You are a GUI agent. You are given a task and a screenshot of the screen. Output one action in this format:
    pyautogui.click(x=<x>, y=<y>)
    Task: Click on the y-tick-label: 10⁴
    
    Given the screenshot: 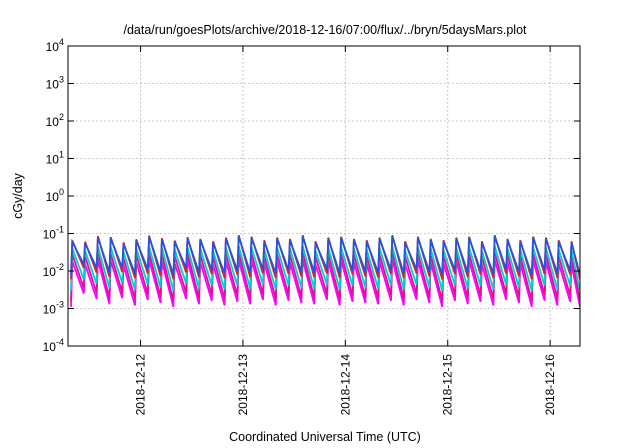 What is the action you would take?
    pyautogui.click(x=55, y=45)
    